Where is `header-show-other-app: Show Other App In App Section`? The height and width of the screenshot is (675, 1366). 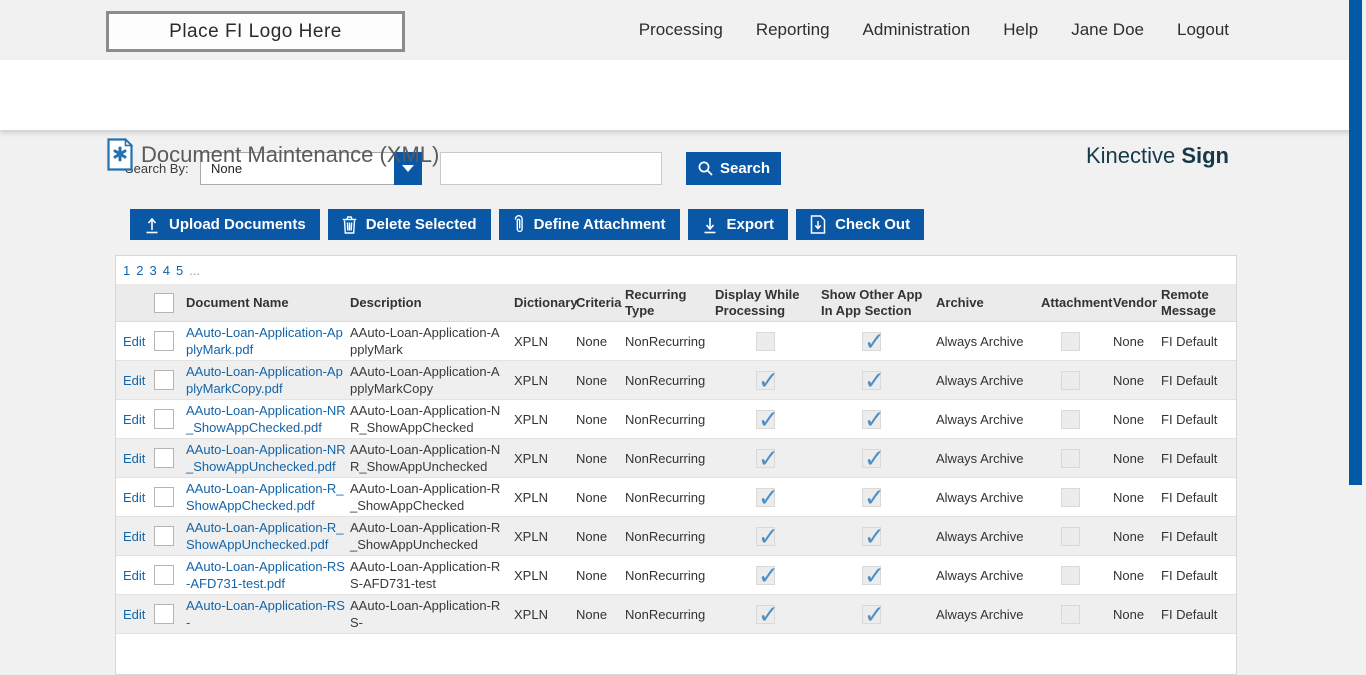
header-show-other-app: Show Other App In App Section is located at coordinates (878, 303).